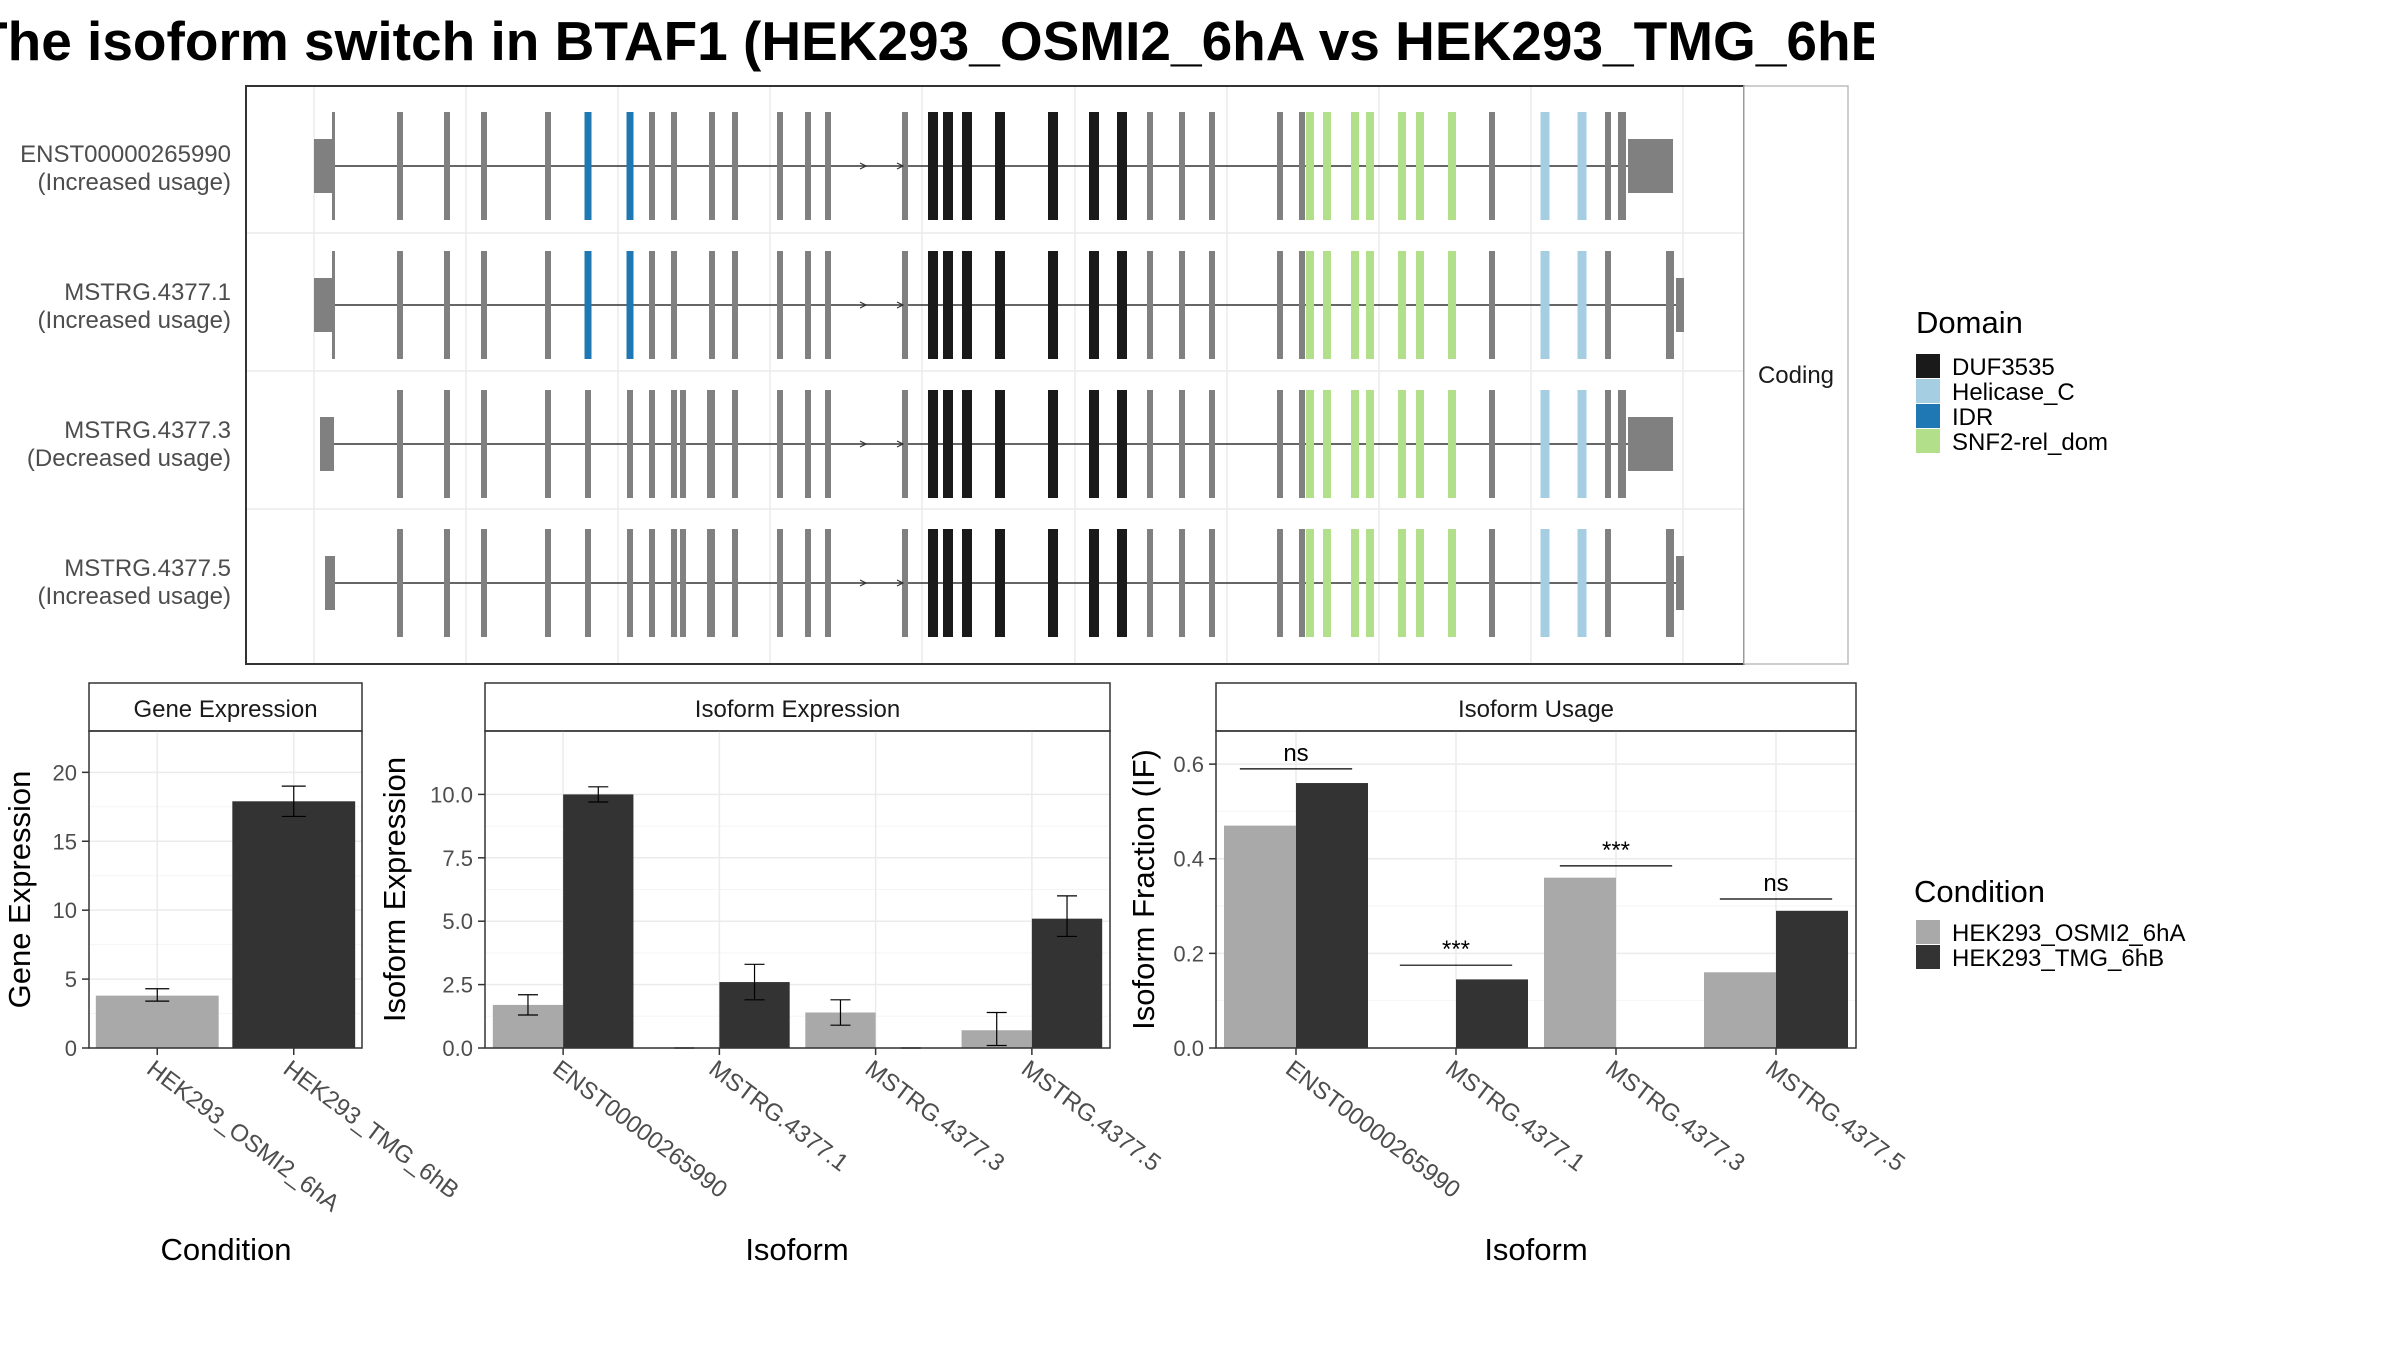  I want to click on exon-idr, so click(630, 166).